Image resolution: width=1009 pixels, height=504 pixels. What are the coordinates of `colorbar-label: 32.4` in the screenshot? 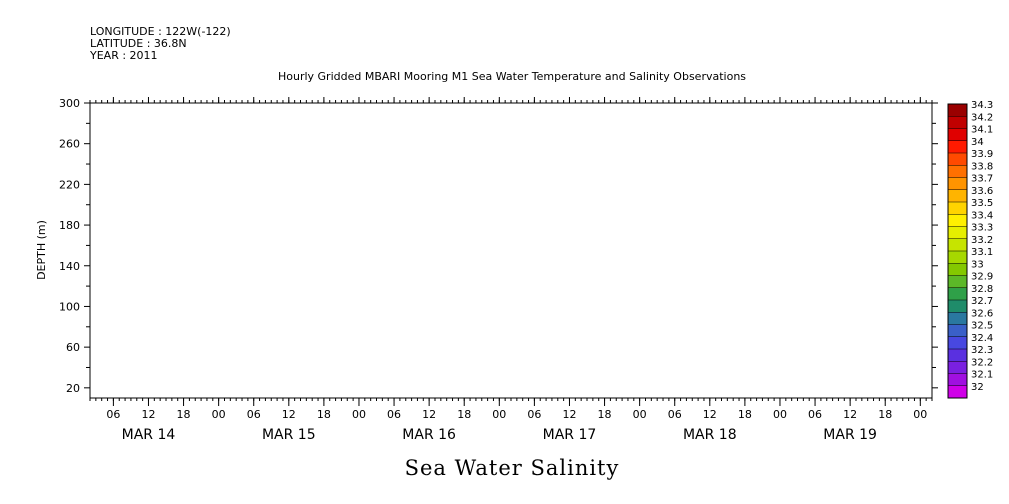 It's located at (982, 338).